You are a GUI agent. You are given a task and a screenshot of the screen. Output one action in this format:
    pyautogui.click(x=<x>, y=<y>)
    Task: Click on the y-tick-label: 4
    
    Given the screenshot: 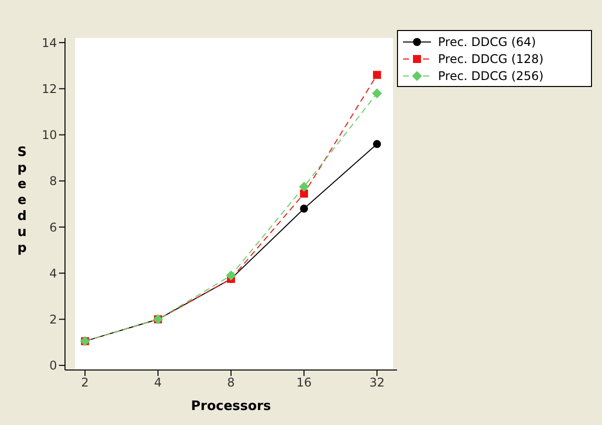 What is the action you would take?
    pyautogui.click(x=53, y=273)
    